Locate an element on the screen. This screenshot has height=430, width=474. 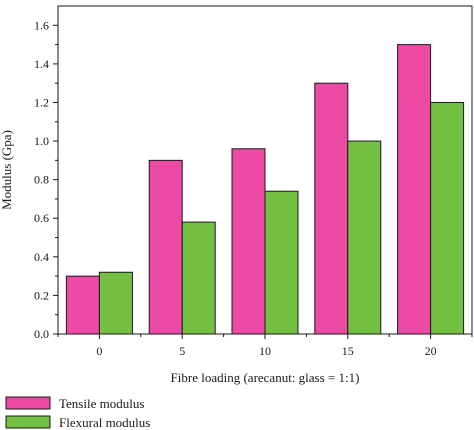
legend-swatch-flexural is located at coordinates (28, 422).